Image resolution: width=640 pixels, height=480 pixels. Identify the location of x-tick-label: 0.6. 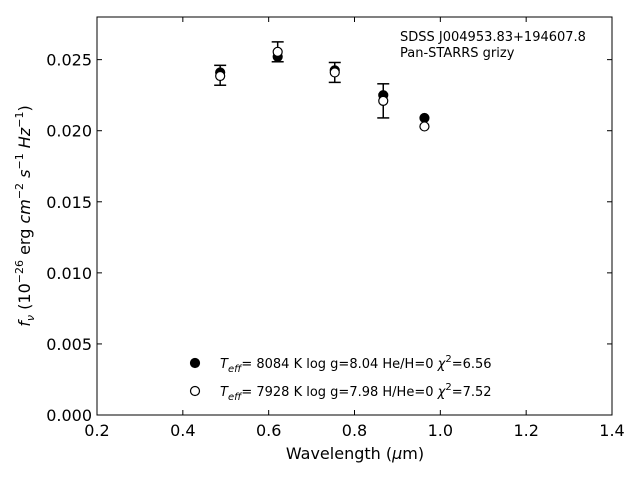
(268, 430).